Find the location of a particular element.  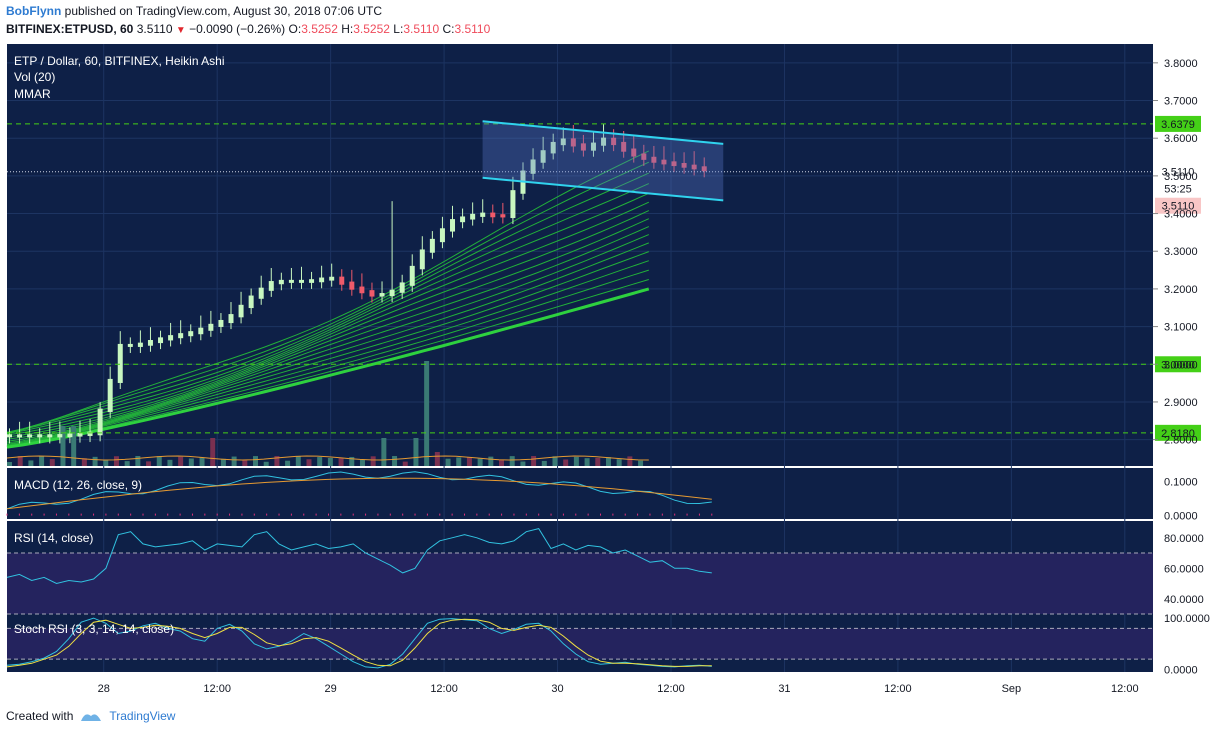

open-label: O: is located at coordinates (295, 29).